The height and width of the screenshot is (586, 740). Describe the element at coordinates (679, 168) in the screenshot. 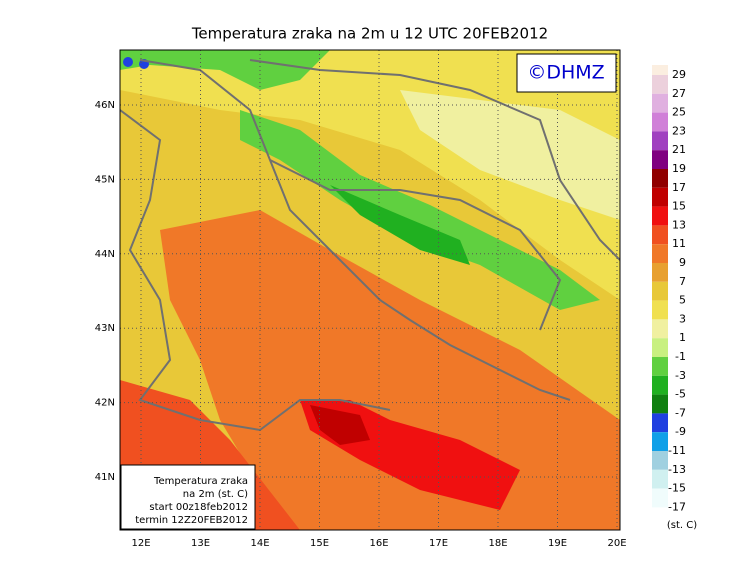

I see `colorbar-label: 19` at that location.